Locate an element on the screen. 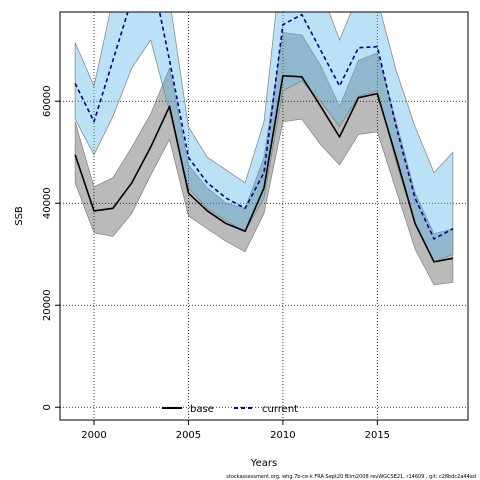  legend-label-current: current is located at coordinates (280, 409).